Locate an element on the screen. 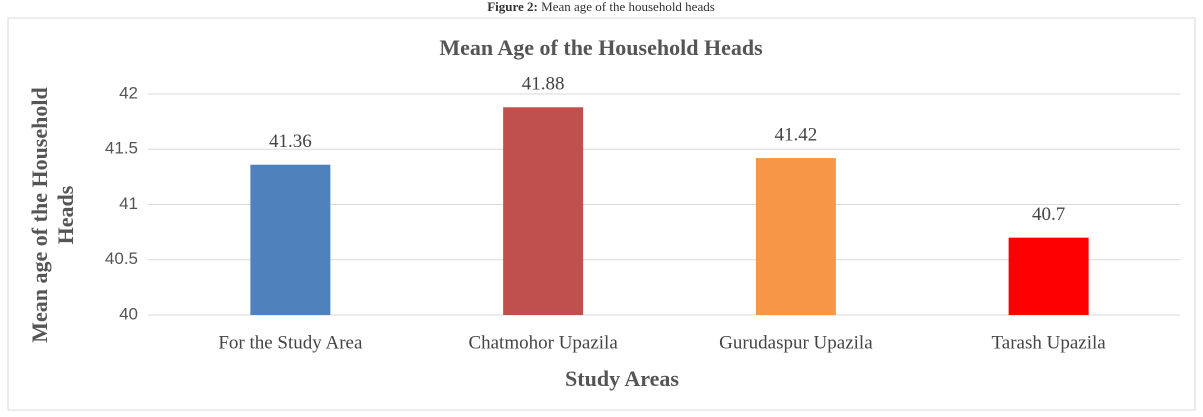  data-label: 40.7 is located at coordinates (1048, 214).